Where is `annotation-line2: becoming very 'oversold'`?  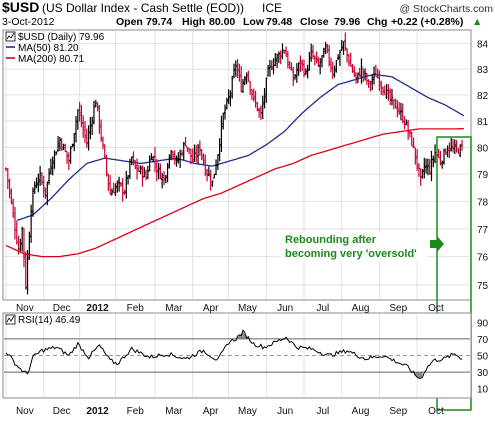
annotation-line2: becoming very 'oversold' is located at coordinates (351, 254).